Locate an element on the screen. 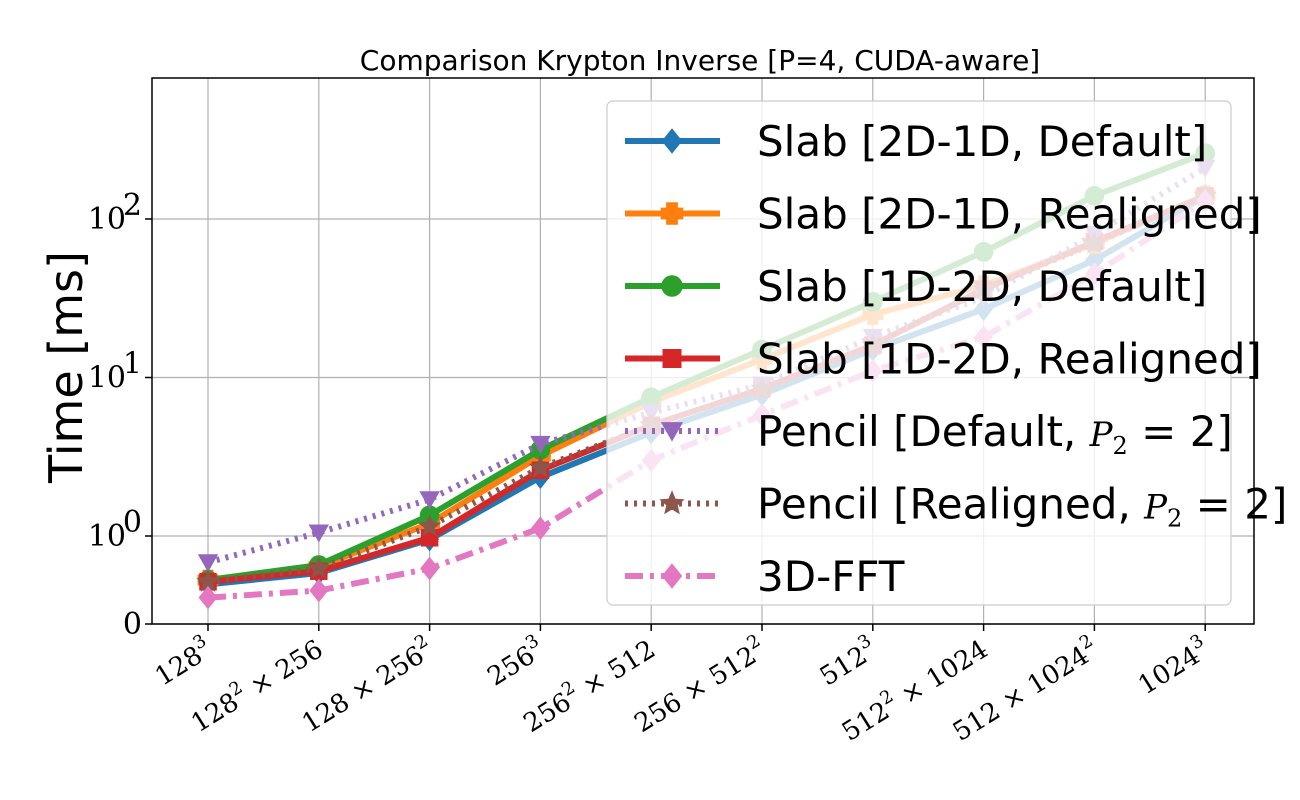  y-tick-label: 0 is located at coordinates (132, 624).